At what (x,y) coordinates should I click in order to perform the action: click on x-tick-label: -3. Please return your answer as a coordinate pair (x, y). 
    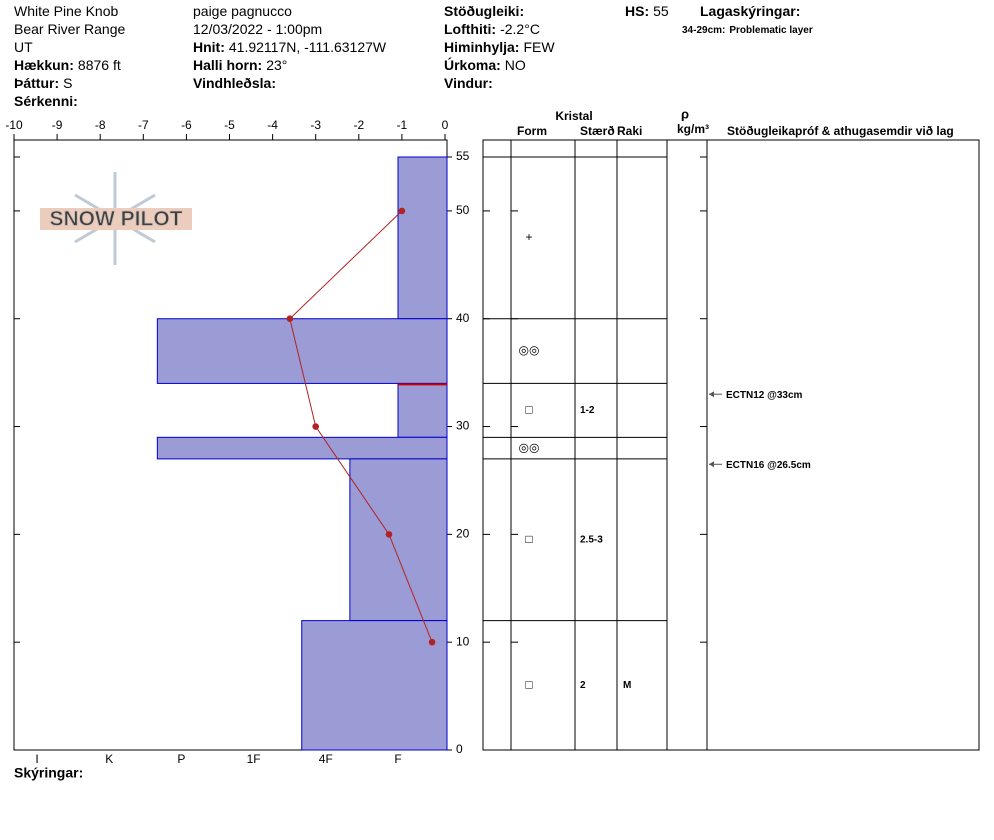
    Looking at the image, I should click on (315, 125).